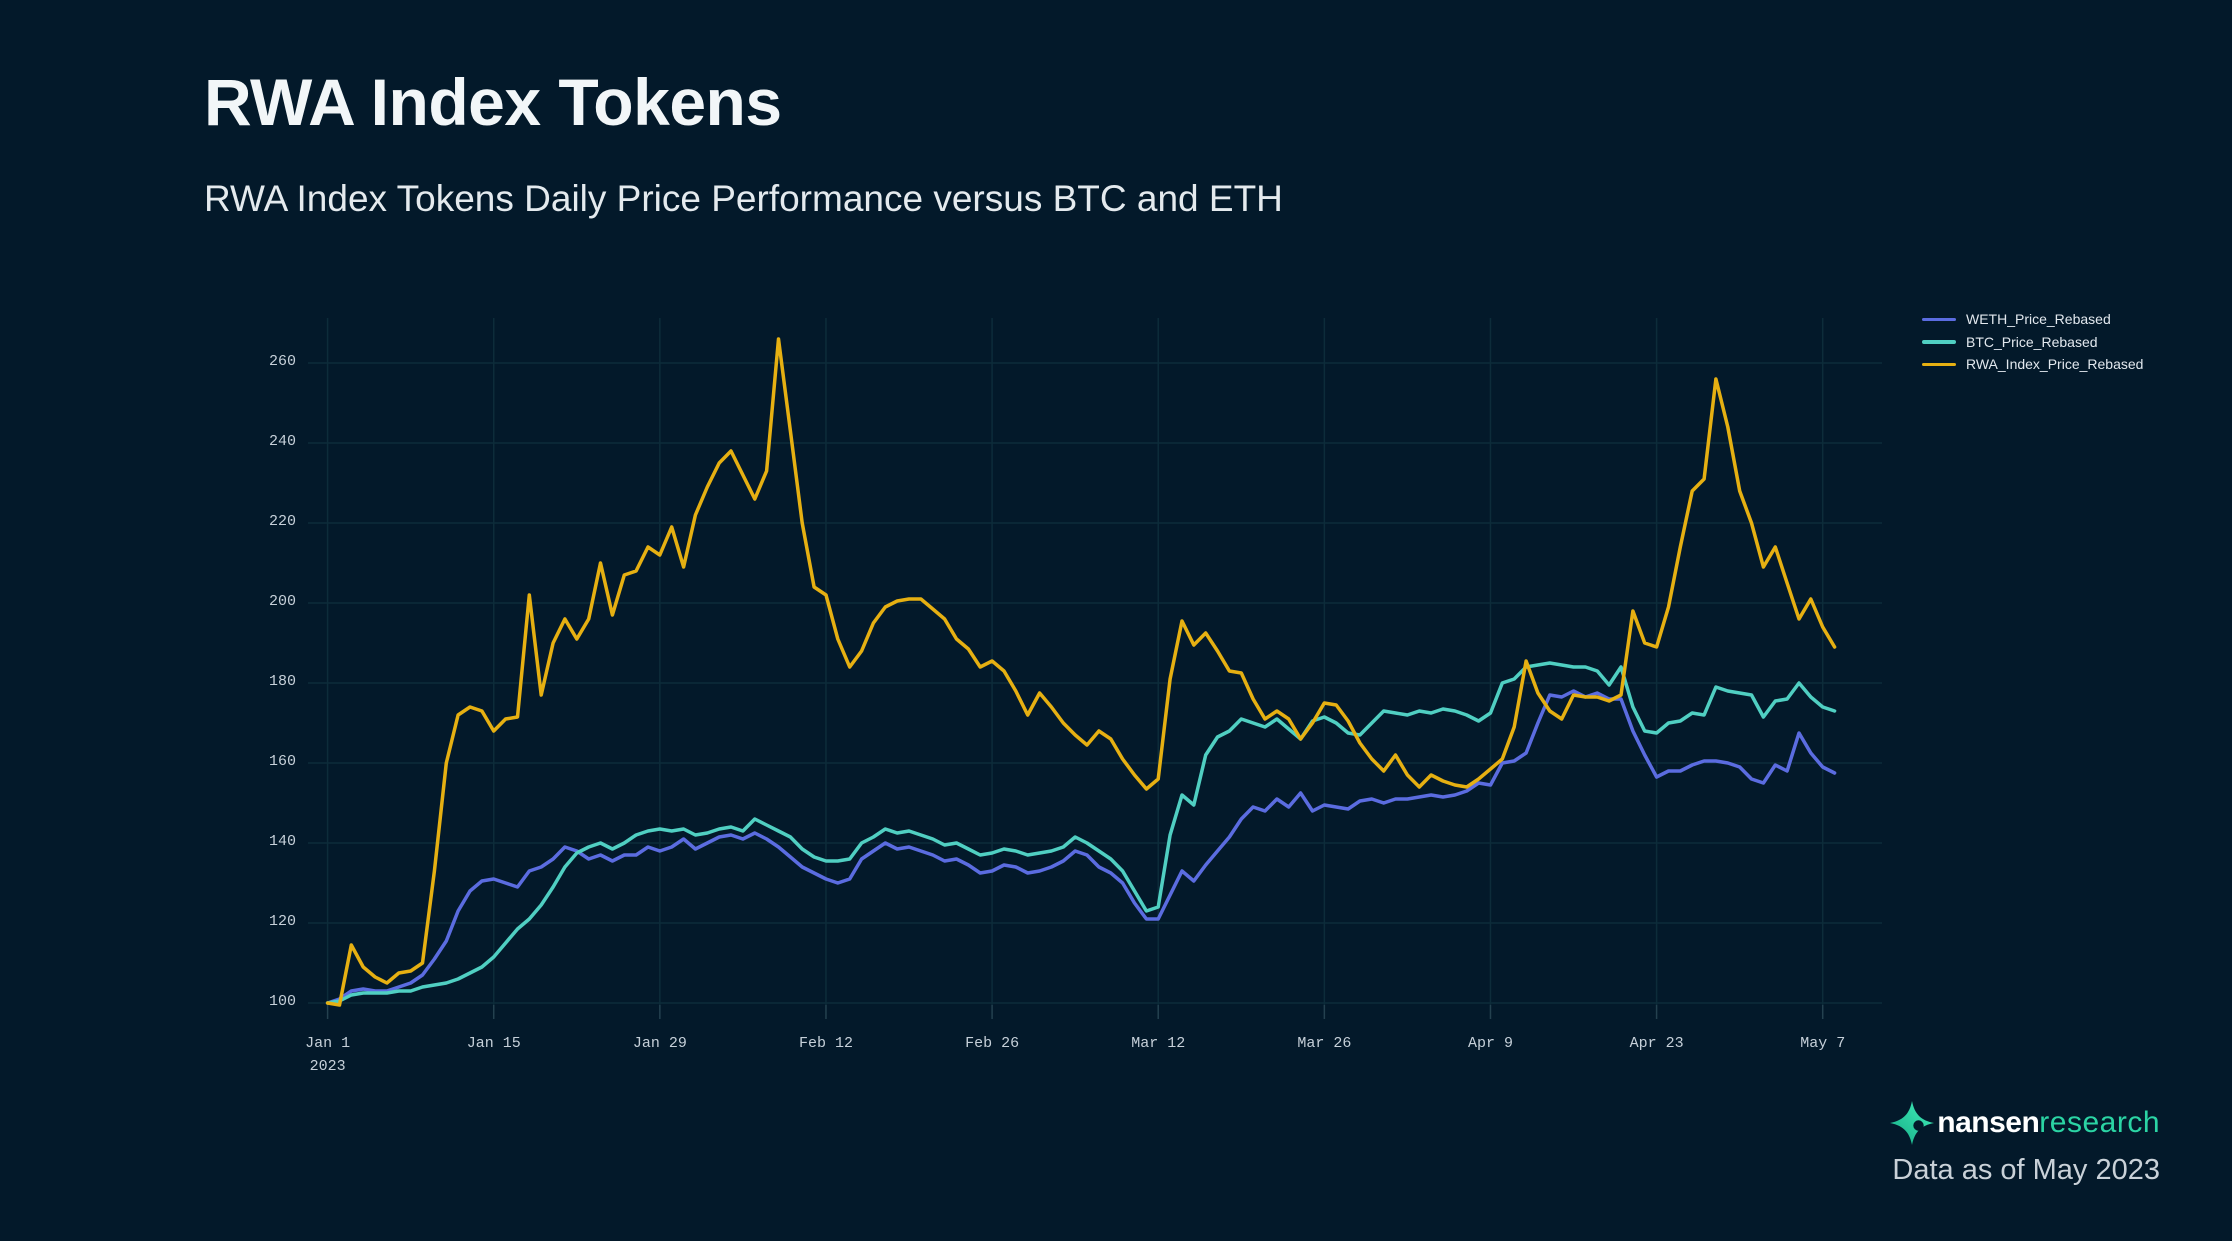 Image resolution: width=2232 pixels, height=1241 pixels. I want to click on x-tick-label: Jan 15, so click(493, 1043).